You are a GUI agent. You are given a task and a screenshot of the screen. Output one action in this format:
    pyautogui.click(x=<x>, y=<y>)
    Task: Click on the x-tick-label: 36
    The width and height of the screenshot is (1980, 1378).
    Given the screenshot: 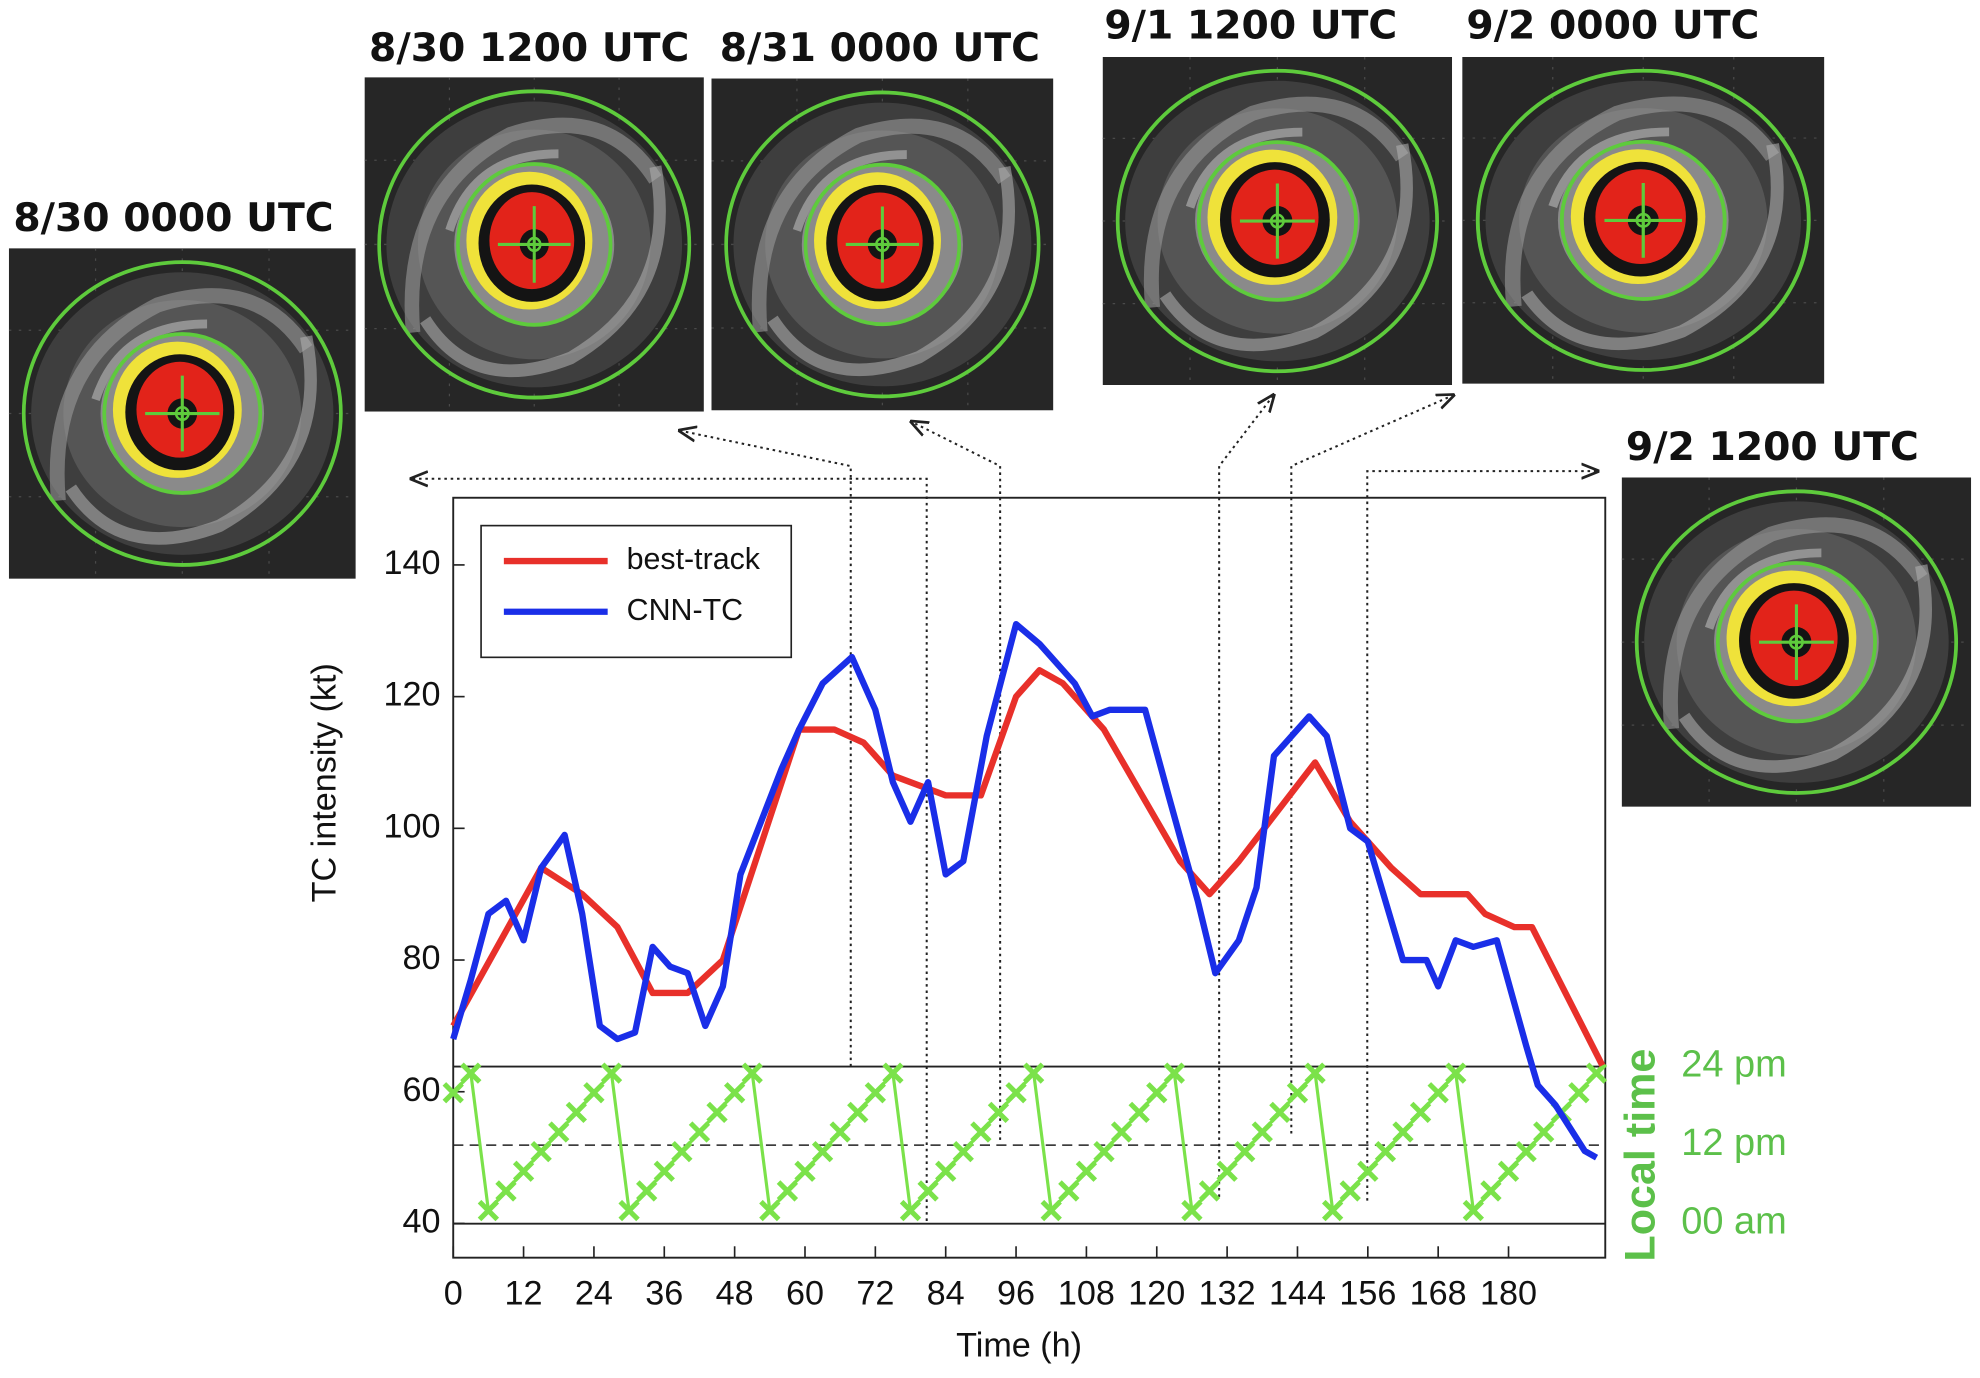 What is the action you would take?
    pyautogui.click(x=664, y=1294)
    